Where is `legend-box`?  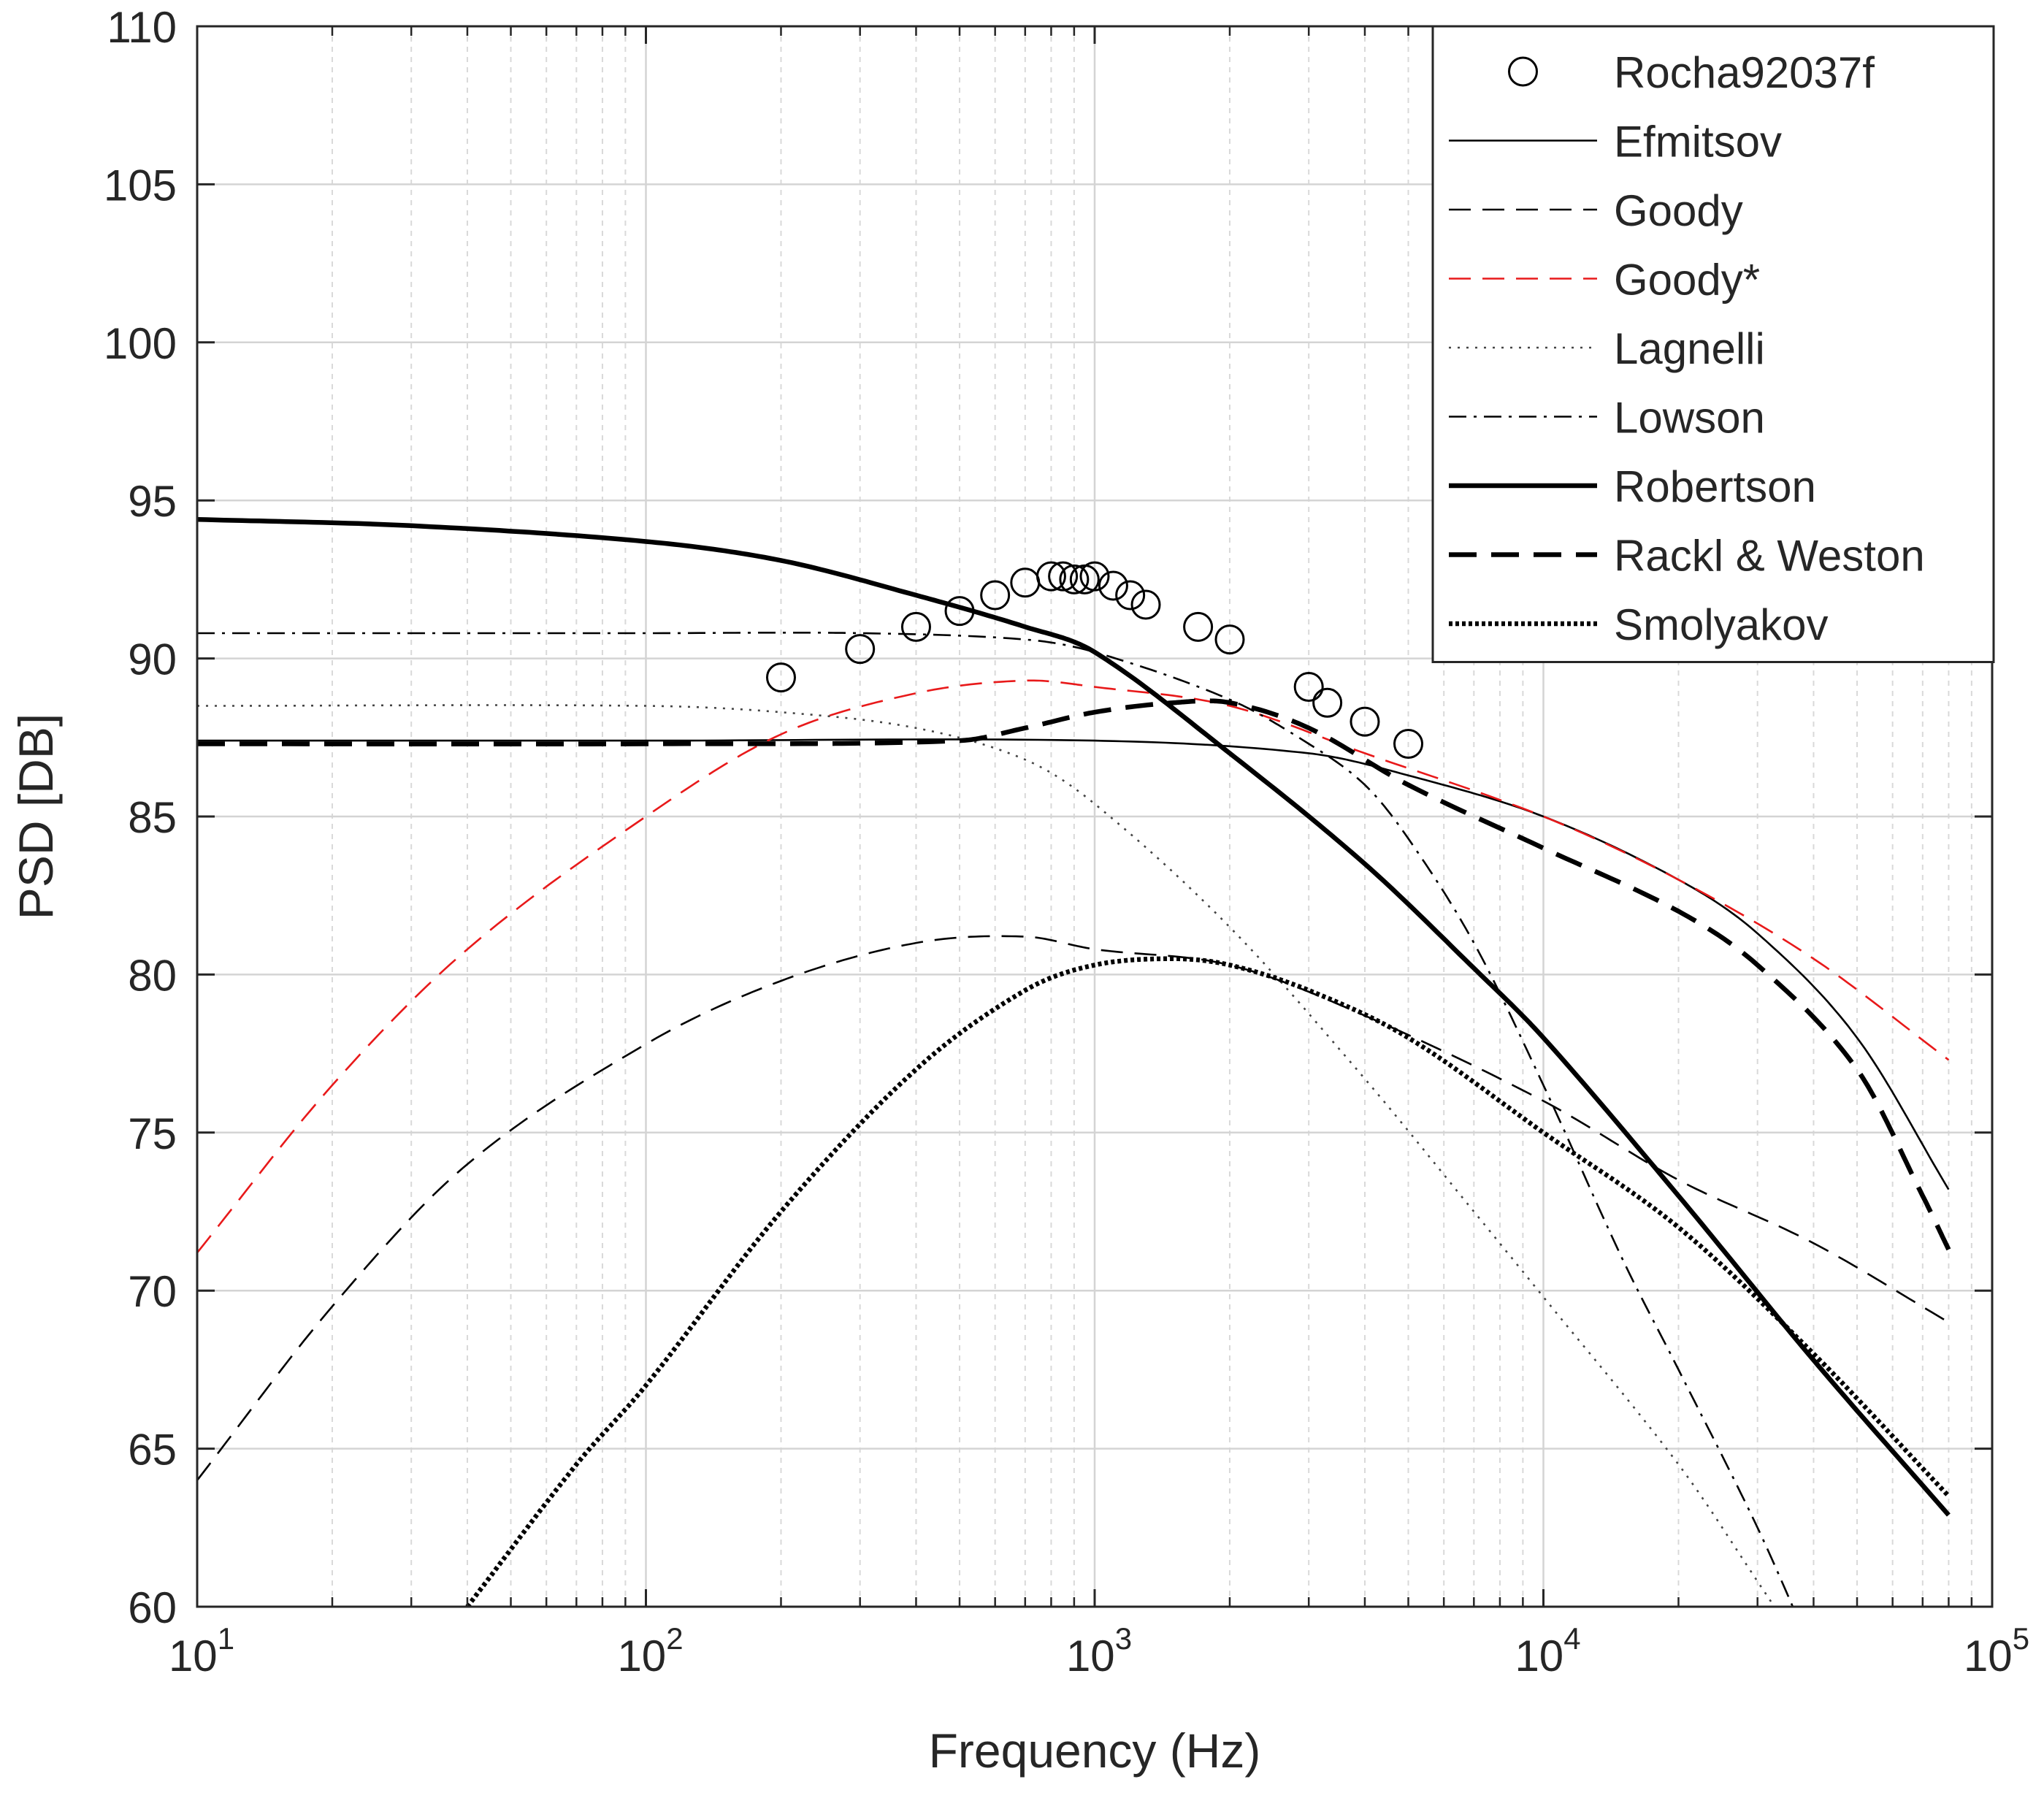 legend-box is located at coordinates (1713, 344).